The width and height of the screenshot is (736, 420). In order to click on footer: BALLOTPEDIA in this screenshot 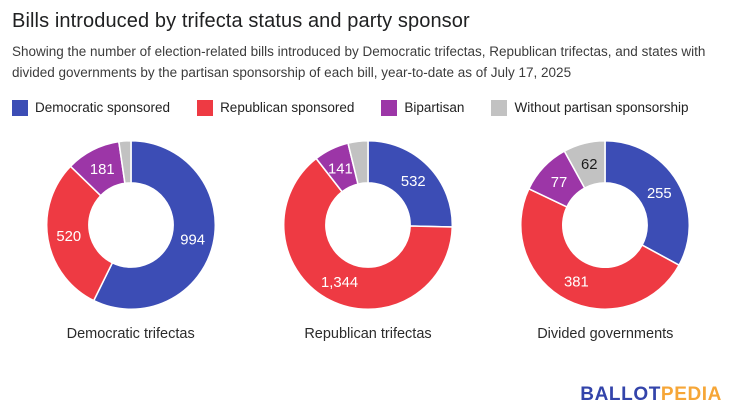, I will do `click(651, 395)`.